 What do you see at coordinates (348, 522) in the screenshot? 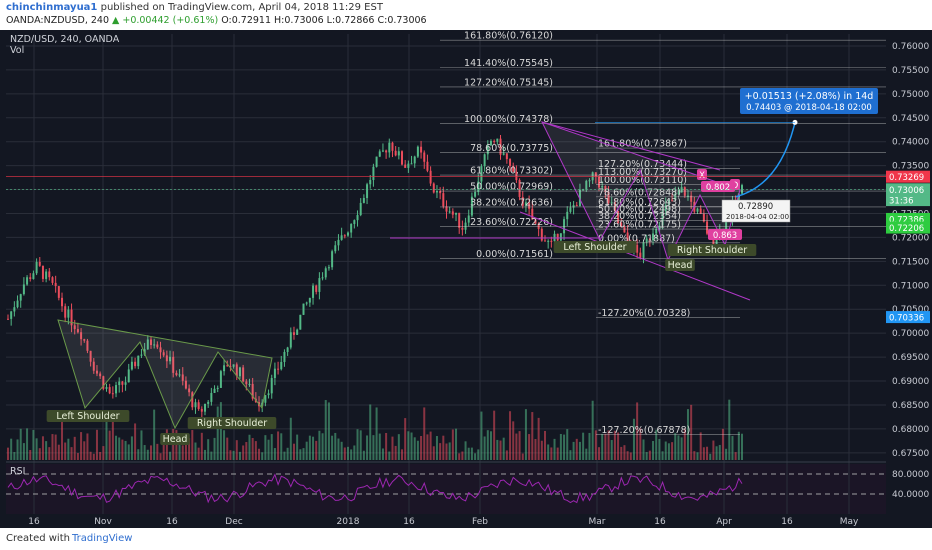
I see `time-tick-label: 2018` at bounding box center [348, 522].